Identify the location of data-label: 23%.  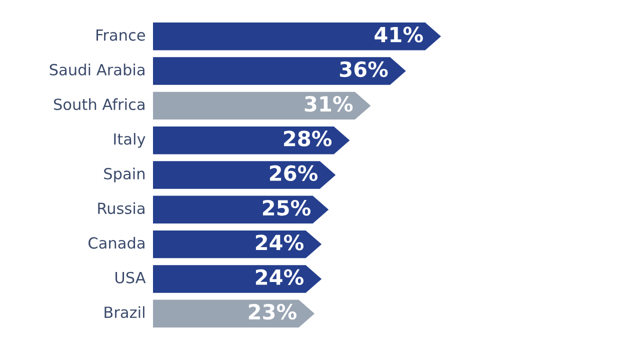
(272, 312).